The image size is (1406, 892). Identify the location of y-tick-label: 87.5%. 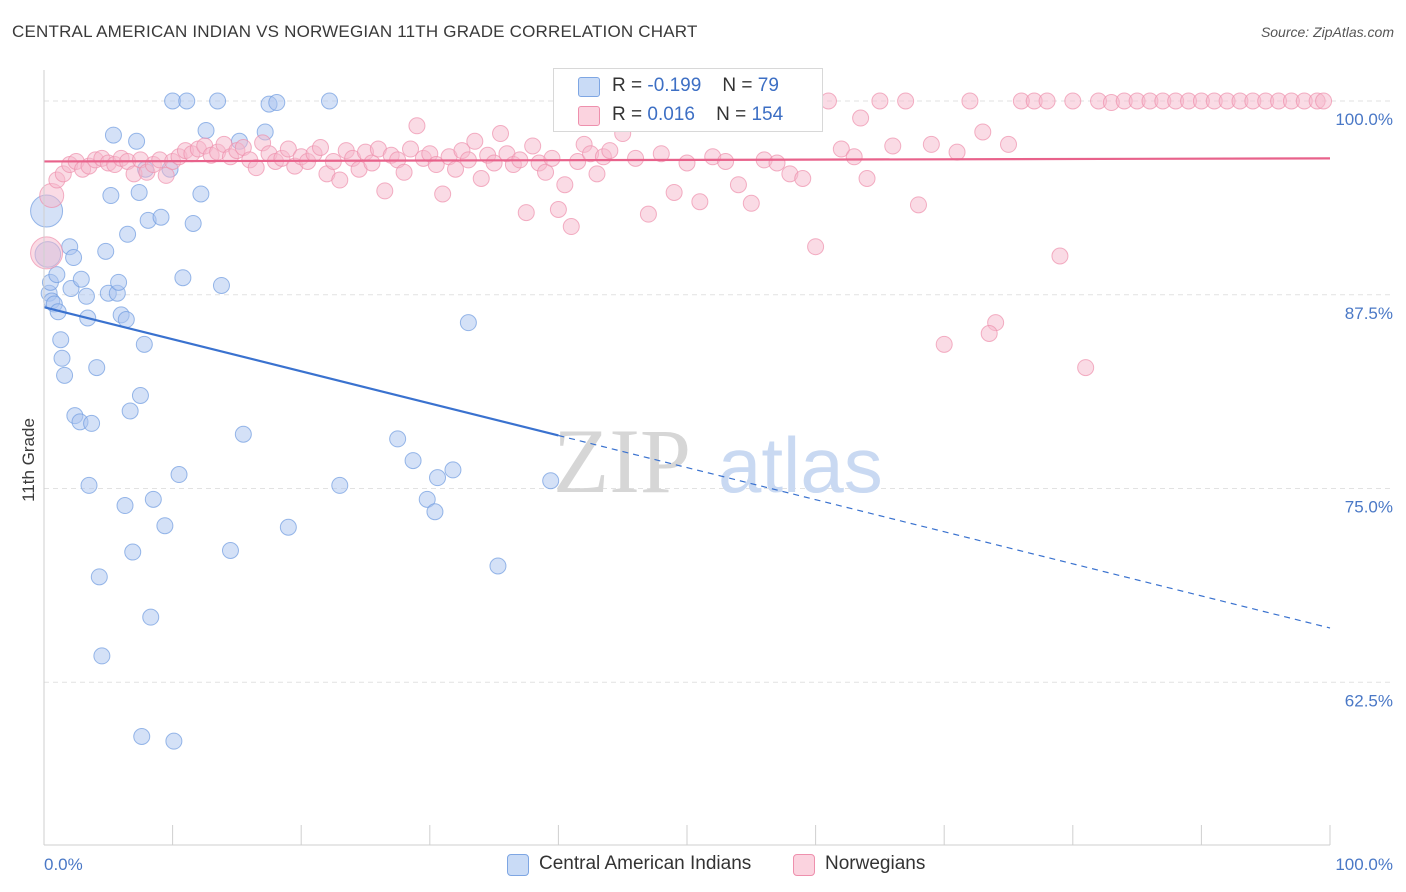
(1369, 313).